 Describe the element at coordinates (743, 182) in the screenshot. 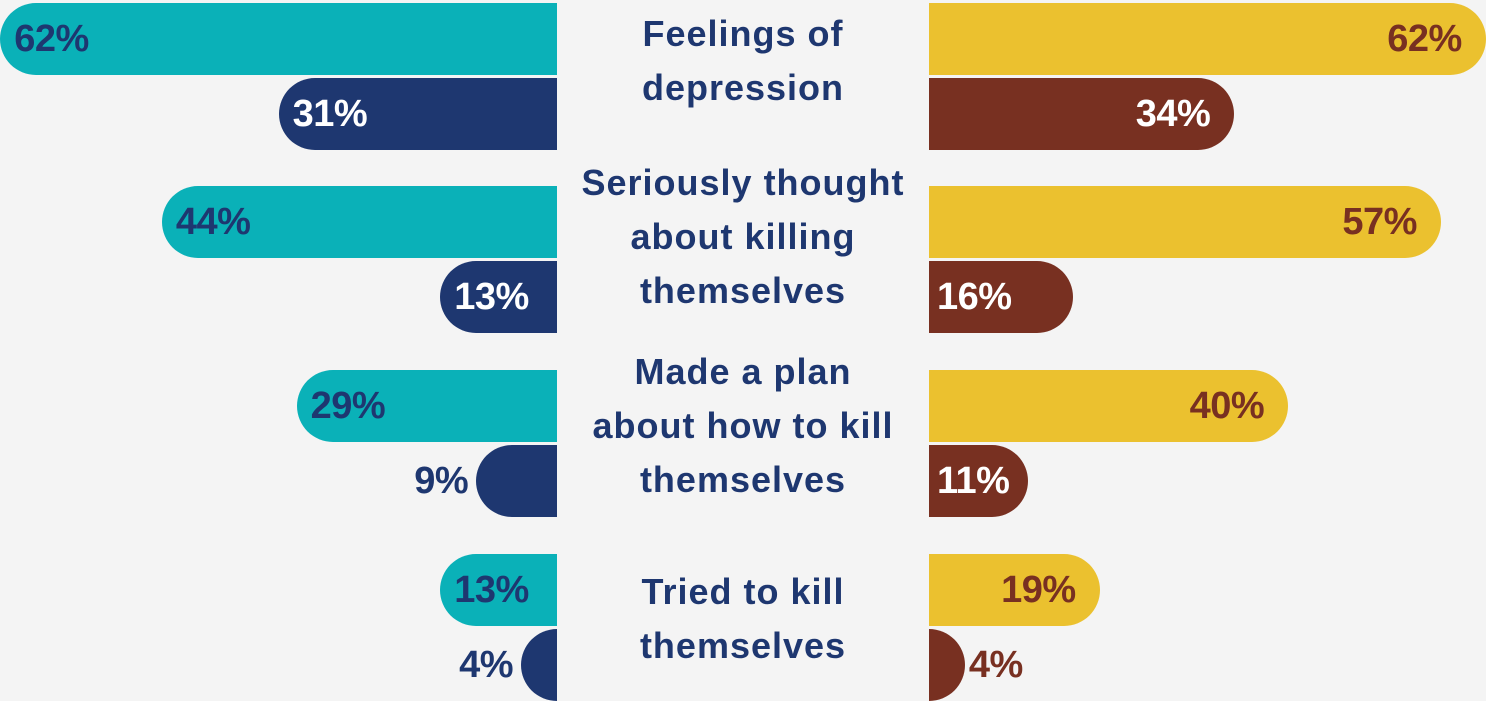

I see `category-label-line: Seriously thought` at that location.